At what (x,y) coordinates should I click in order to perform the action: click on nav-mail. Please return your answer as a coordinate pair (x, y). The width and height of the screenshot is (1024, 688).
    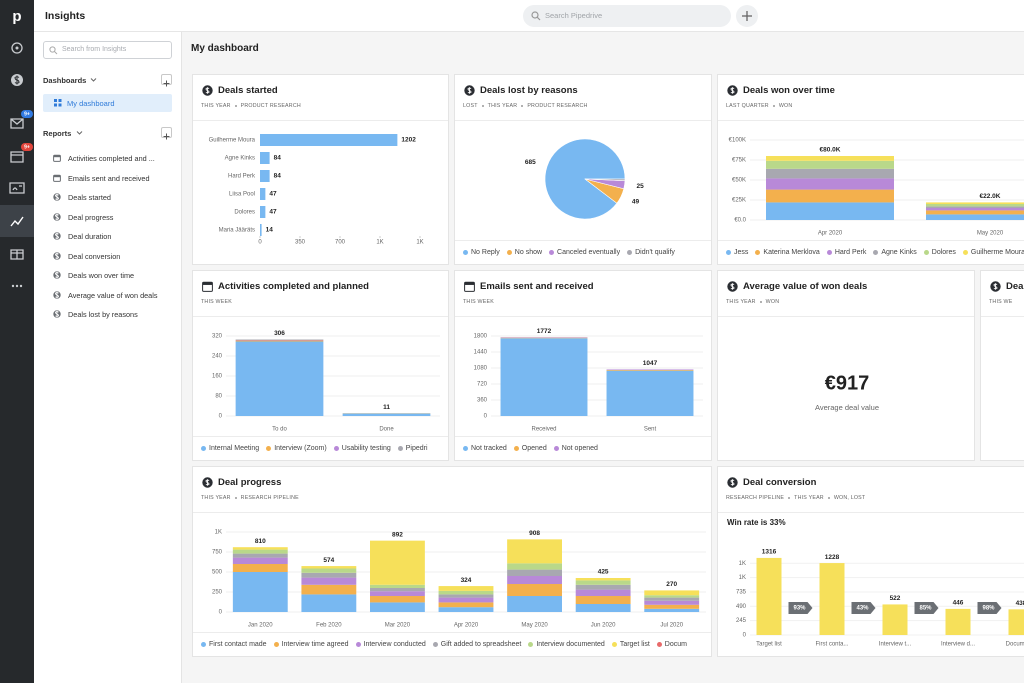
    Looking at the image, I should click on (17, 123).